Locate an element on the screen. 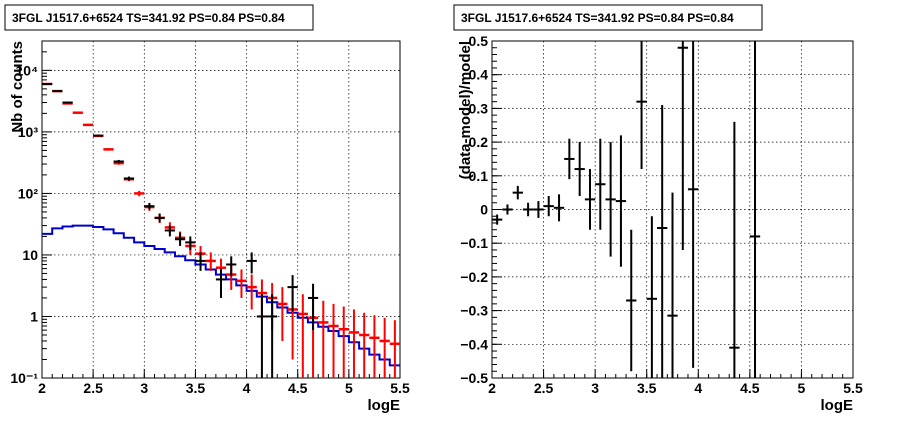 The height and width of the screenshot is (421, 898). y-axis-ticks: 10⁻¹ 1 10 10² 10³ 10⁴ is located at coordinates (31, 213).